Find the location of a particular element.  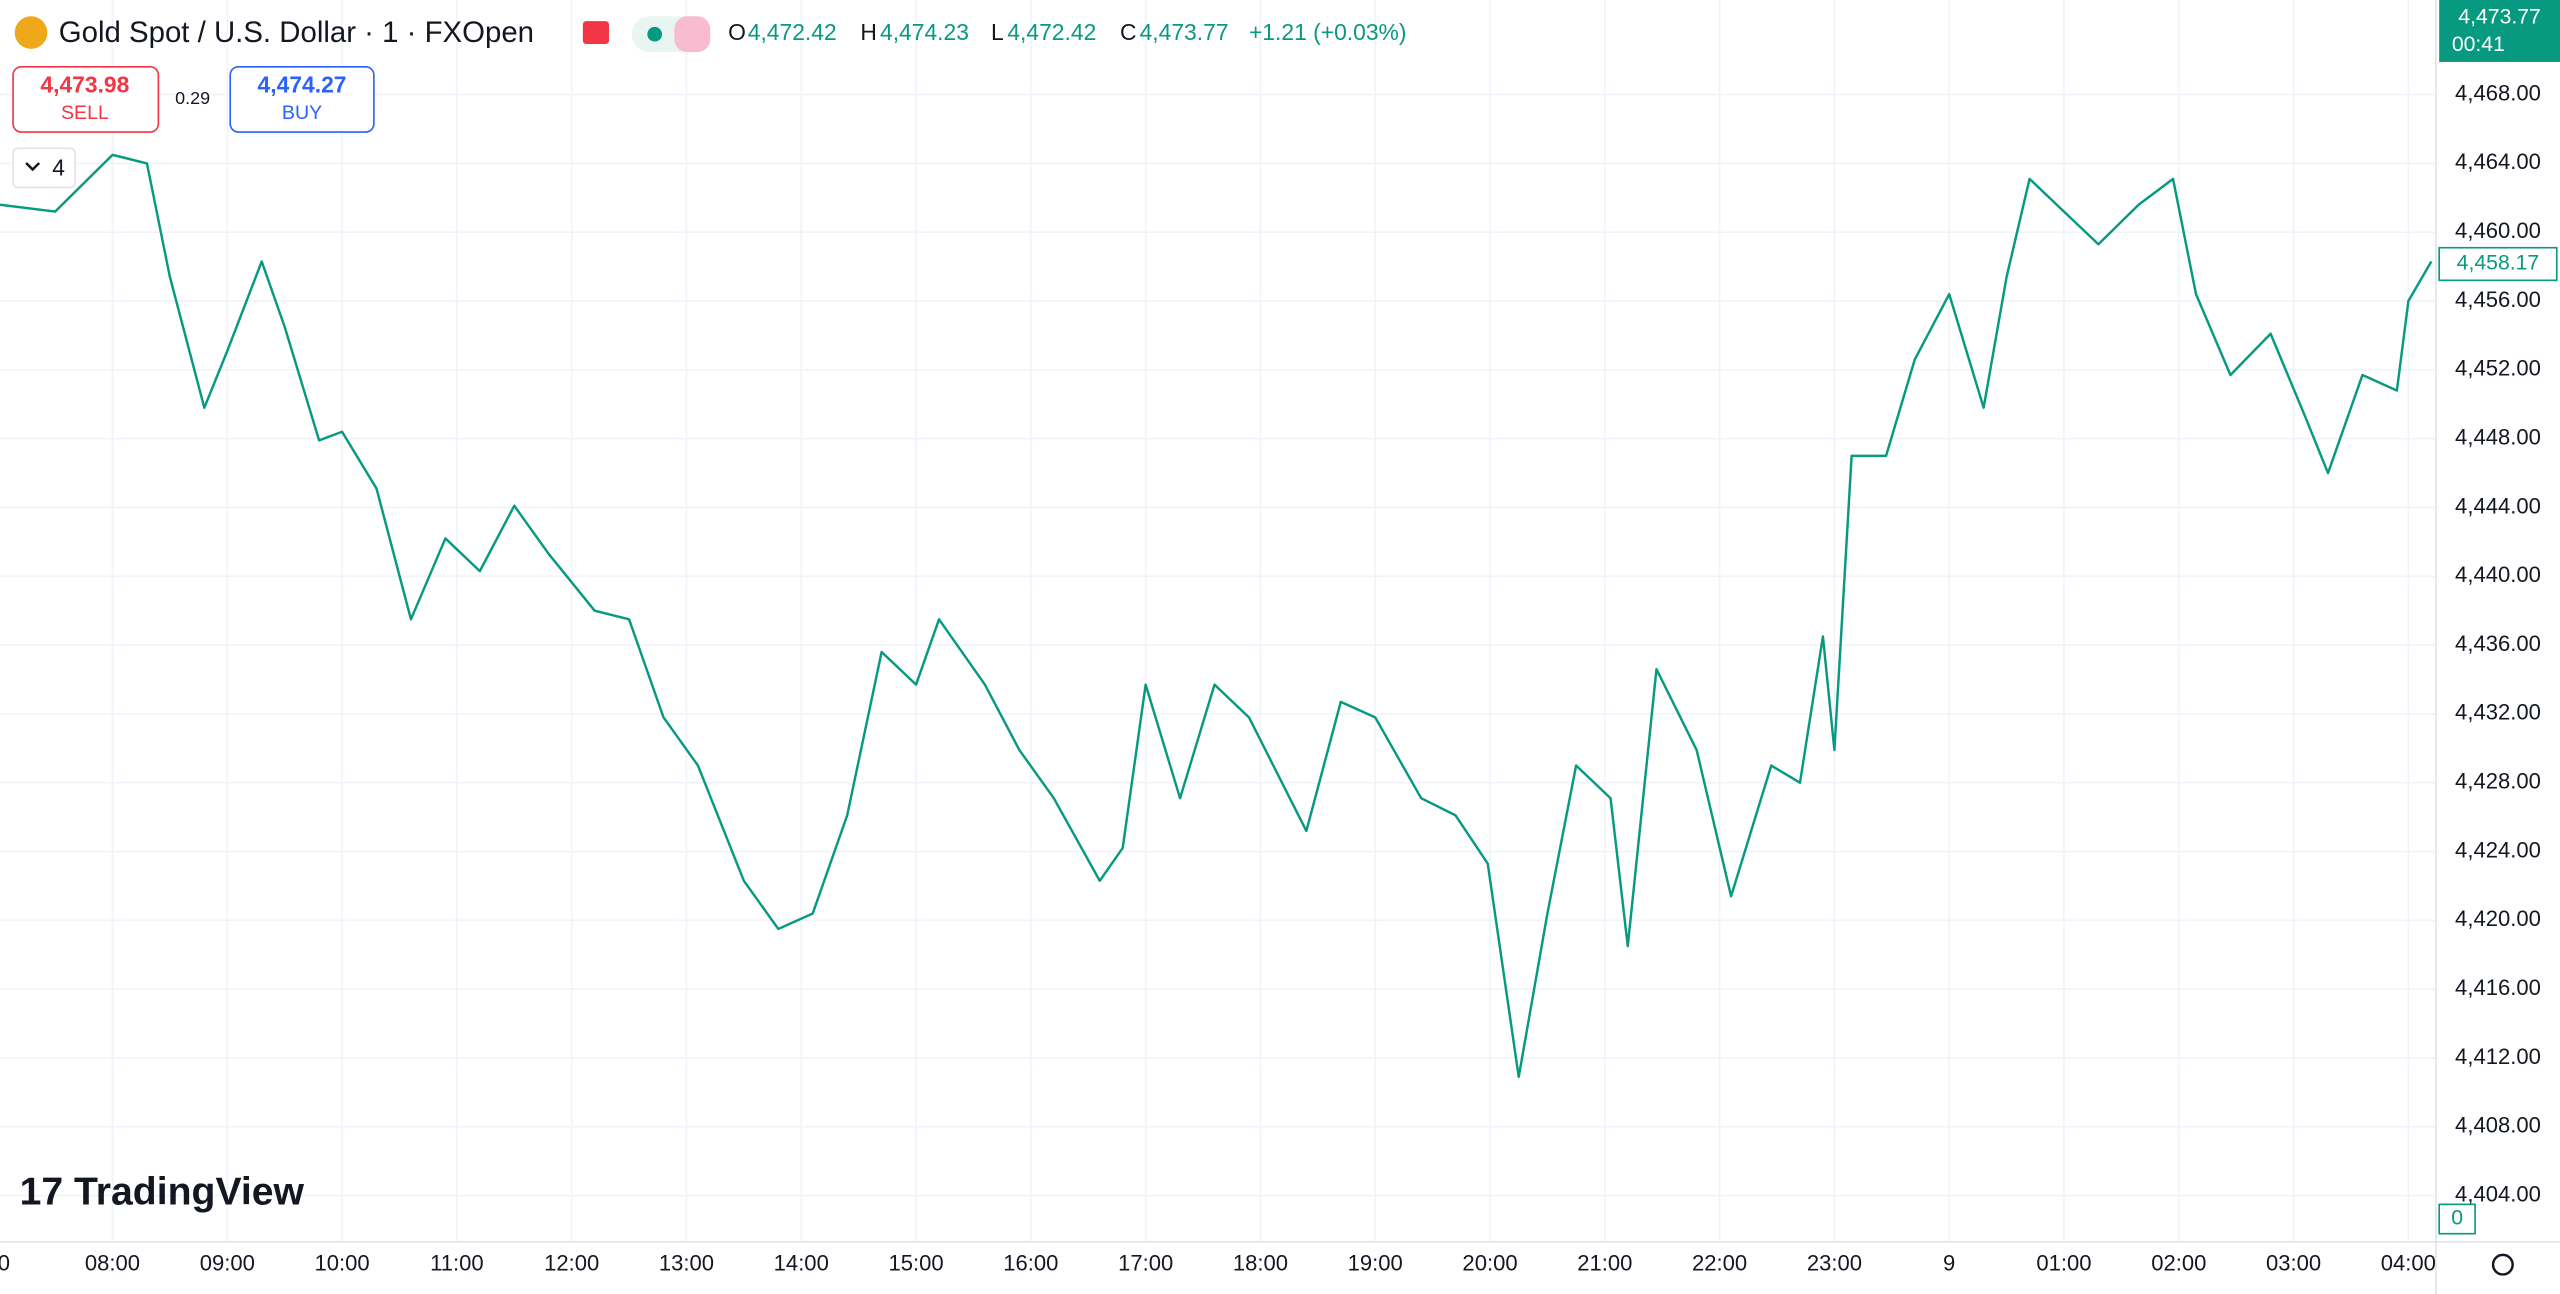

ohlc-label: C is located at coordinates (1128, 32).